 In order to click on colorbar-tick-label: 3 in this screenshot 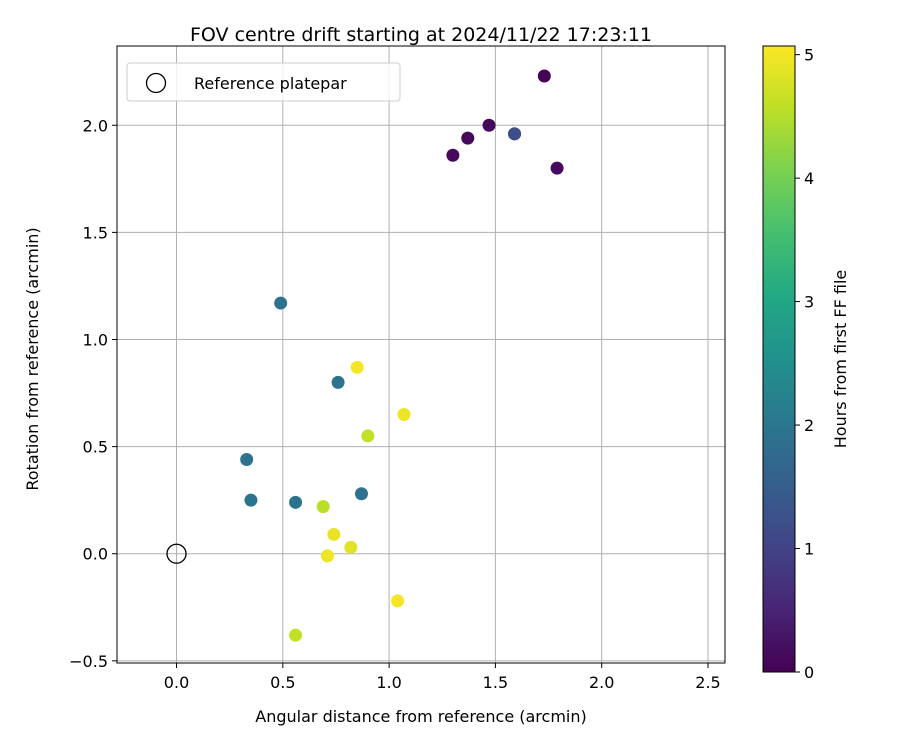, I will do `click(809, 302)`.